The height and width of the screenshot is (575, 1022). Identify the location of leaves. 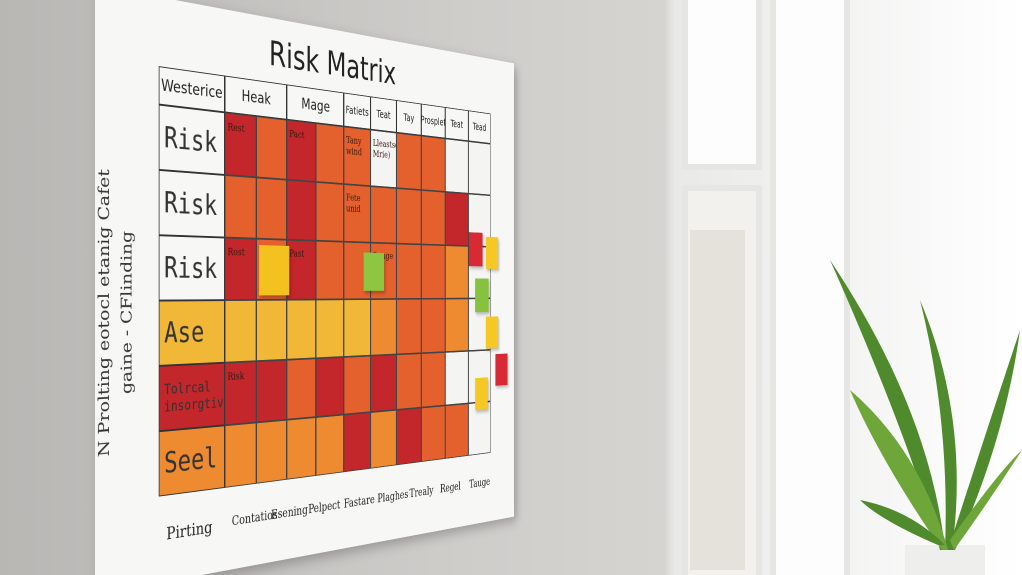
(926, 405).